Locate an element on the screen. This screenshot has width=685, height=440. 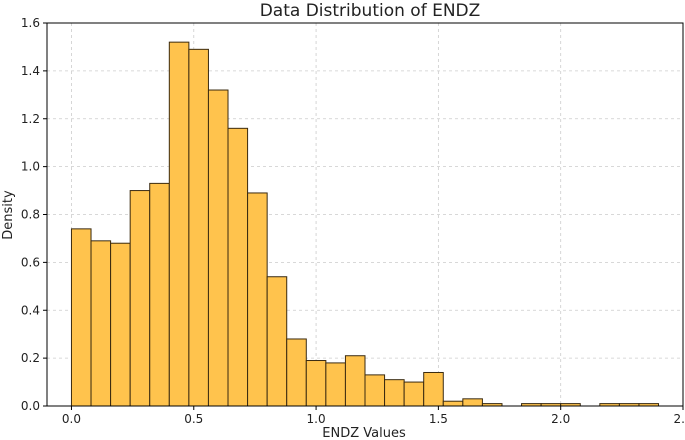
y-tick-label: 0.2 is located at coordinates (30, 358).